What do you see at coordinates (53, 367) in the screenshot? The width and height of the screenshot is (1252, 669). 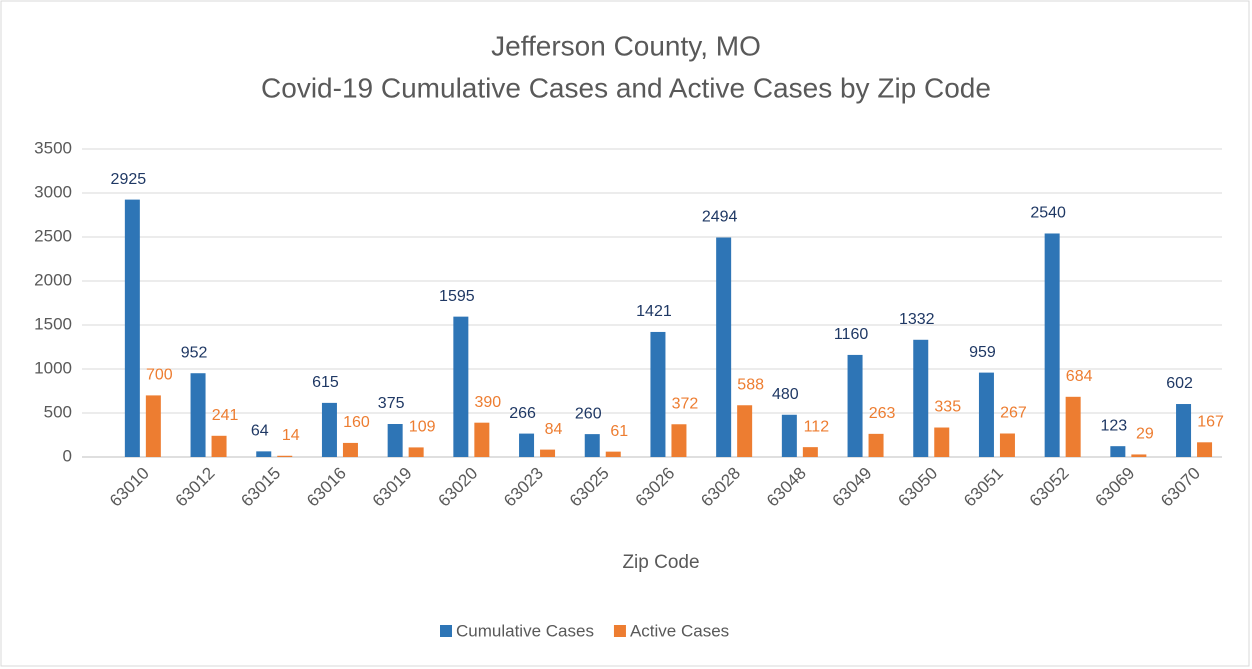 I see `y-tick-label: 1000` at bounding box center [53, 367].